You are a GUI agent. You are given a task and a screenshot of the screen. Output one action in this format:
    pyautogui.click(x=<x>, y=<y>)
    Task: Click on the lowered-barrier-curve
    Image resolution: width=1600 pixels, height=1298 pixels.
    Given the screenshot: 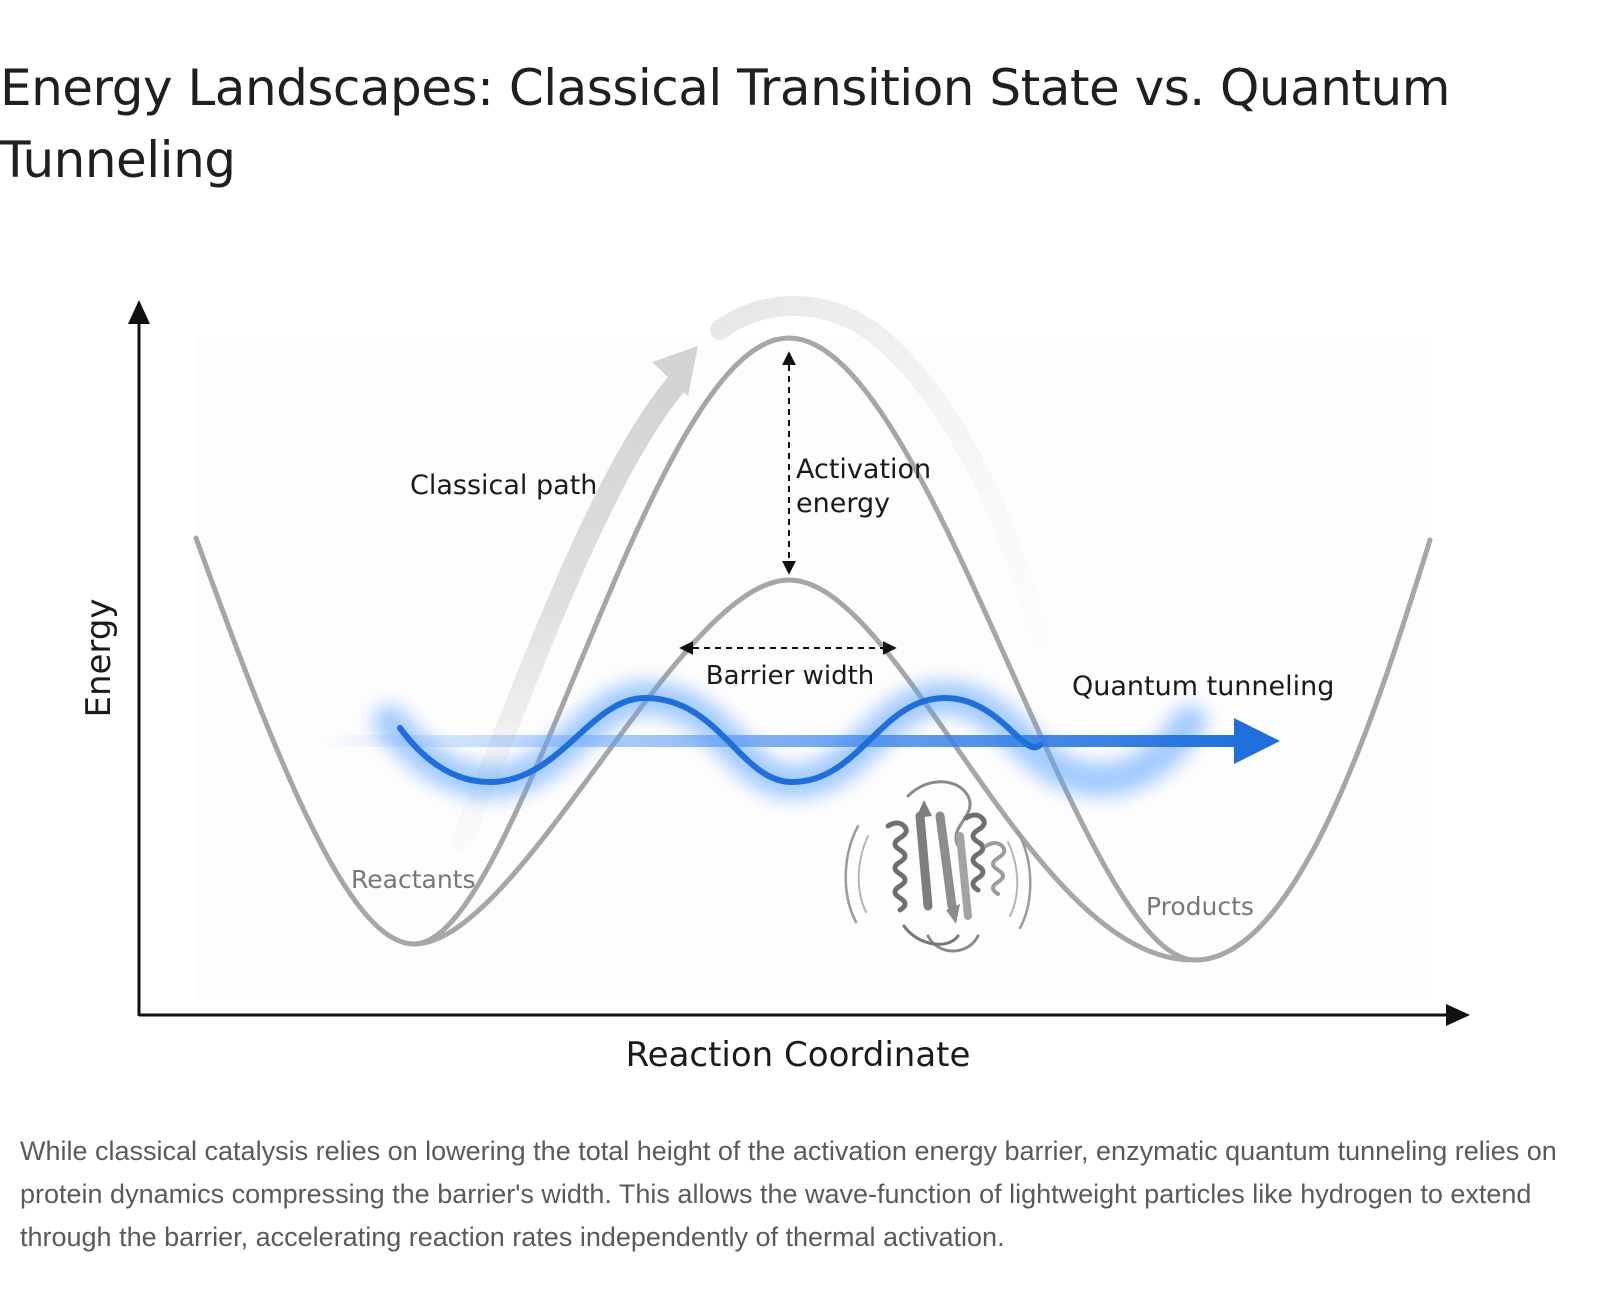 What is the action you would take?
    pyautogui.click(x=802, y=770)
    